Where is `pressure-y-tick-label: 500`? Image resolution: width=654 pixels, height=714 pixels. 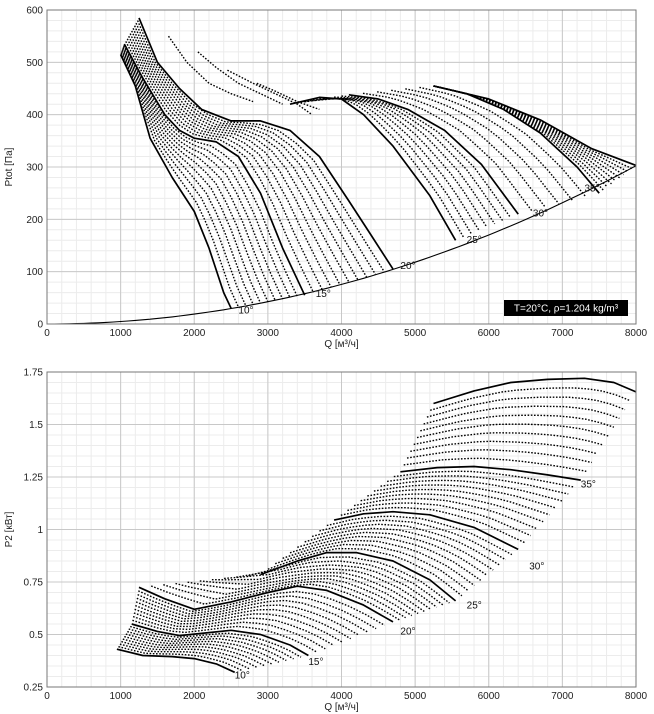 pressure-y-tick-label: 500 is located at coordinates (34, 63).